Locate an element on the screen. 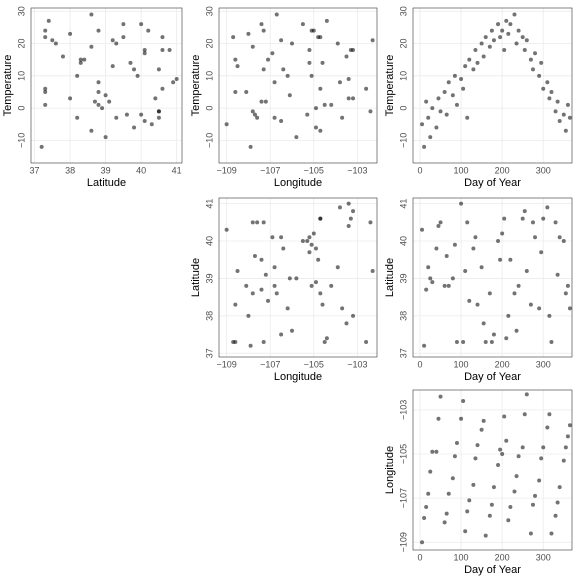  y-axis-title: Temperature is located at coordinates (196, 86).